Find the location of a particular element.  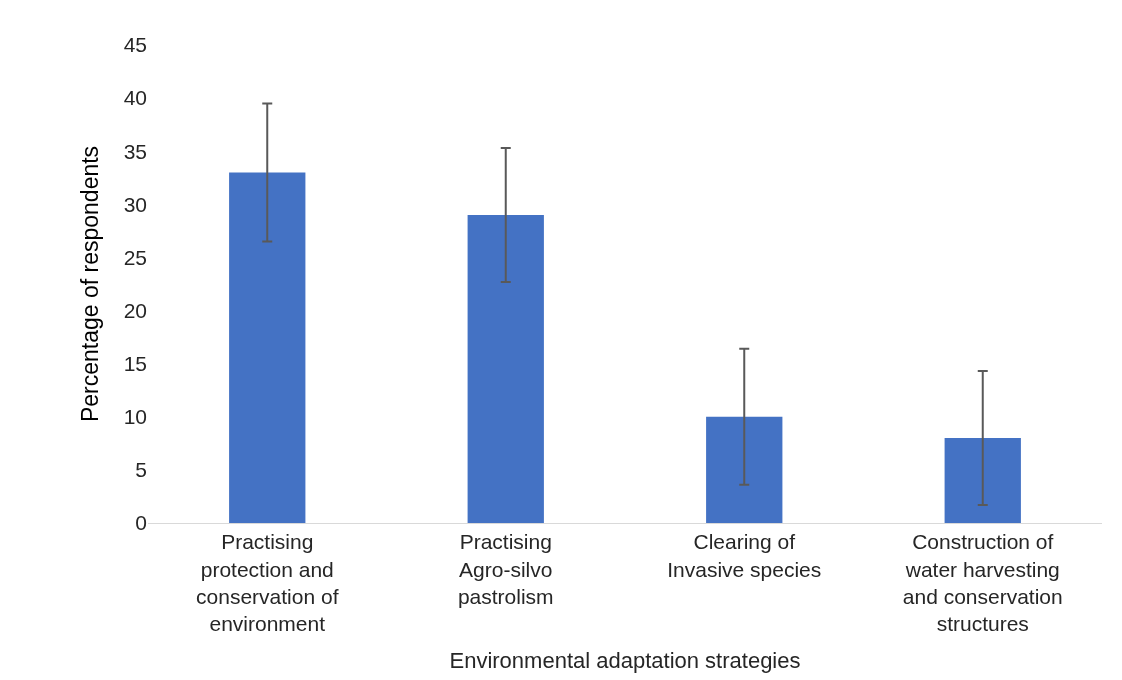

y-tick-label: 0 is located at coordinates (141, 523).